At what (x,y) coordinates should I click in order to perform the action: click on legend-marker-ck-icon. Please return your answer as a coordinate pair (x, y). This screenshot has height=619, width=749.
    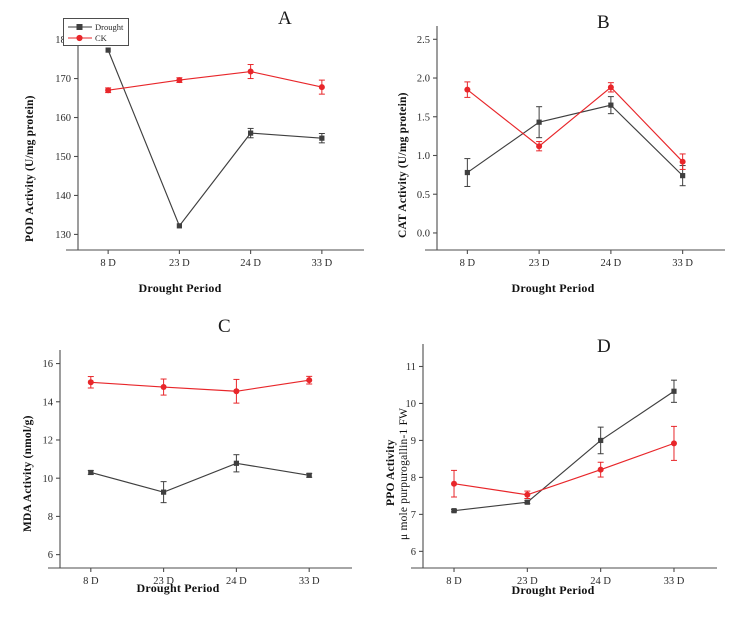
    Looking at the image, I should click on (80, 37).